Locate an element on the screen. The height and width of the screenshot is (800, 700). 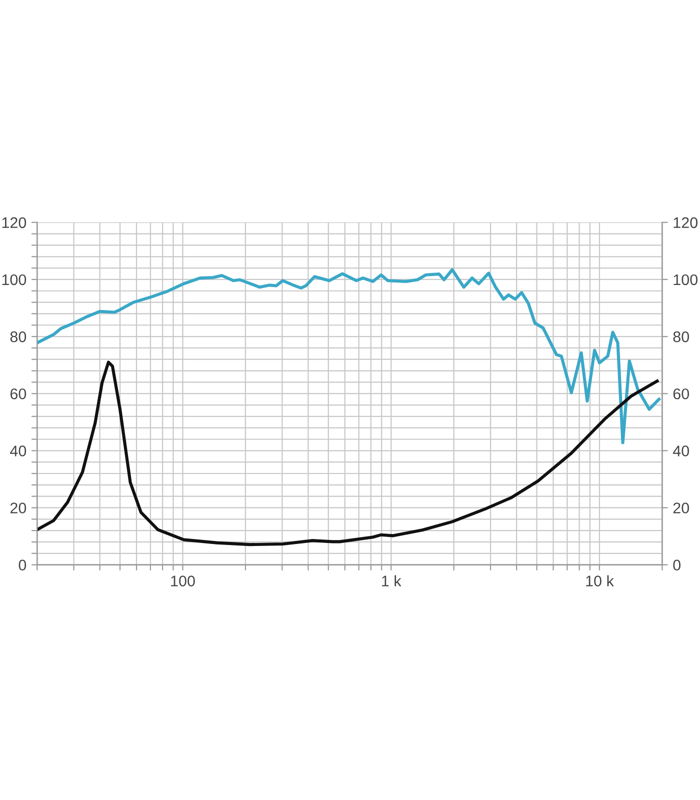
y-tick-label: 0 is located at coordinates (22, 565).